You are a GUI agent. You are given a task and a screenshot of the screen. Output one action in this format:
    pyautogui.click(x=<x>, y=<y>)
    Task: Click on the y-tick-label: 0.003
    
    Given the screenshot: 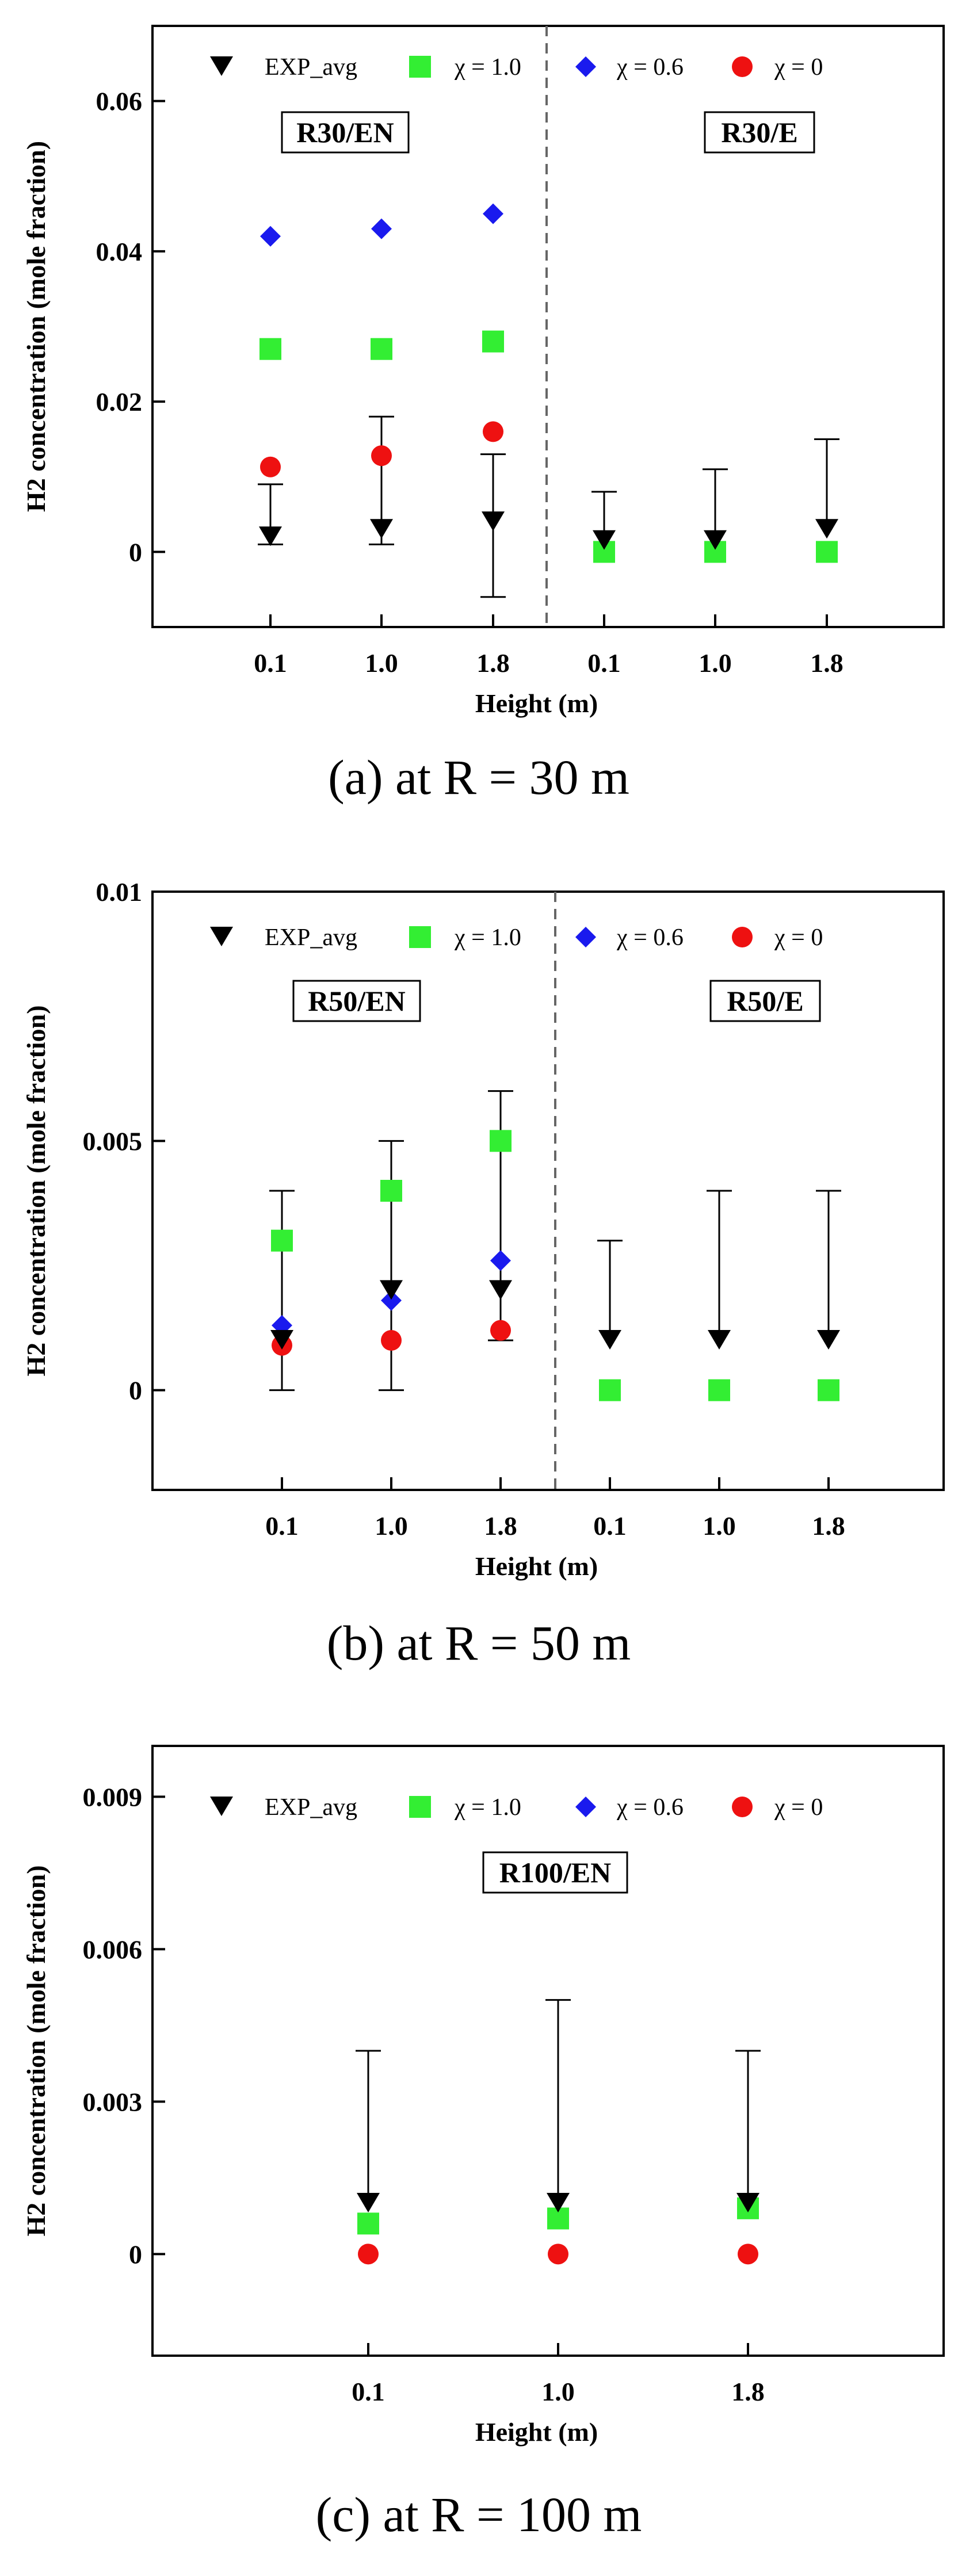 What is the action you would take?
    pyautogui.click(x=113, y=2101)
    